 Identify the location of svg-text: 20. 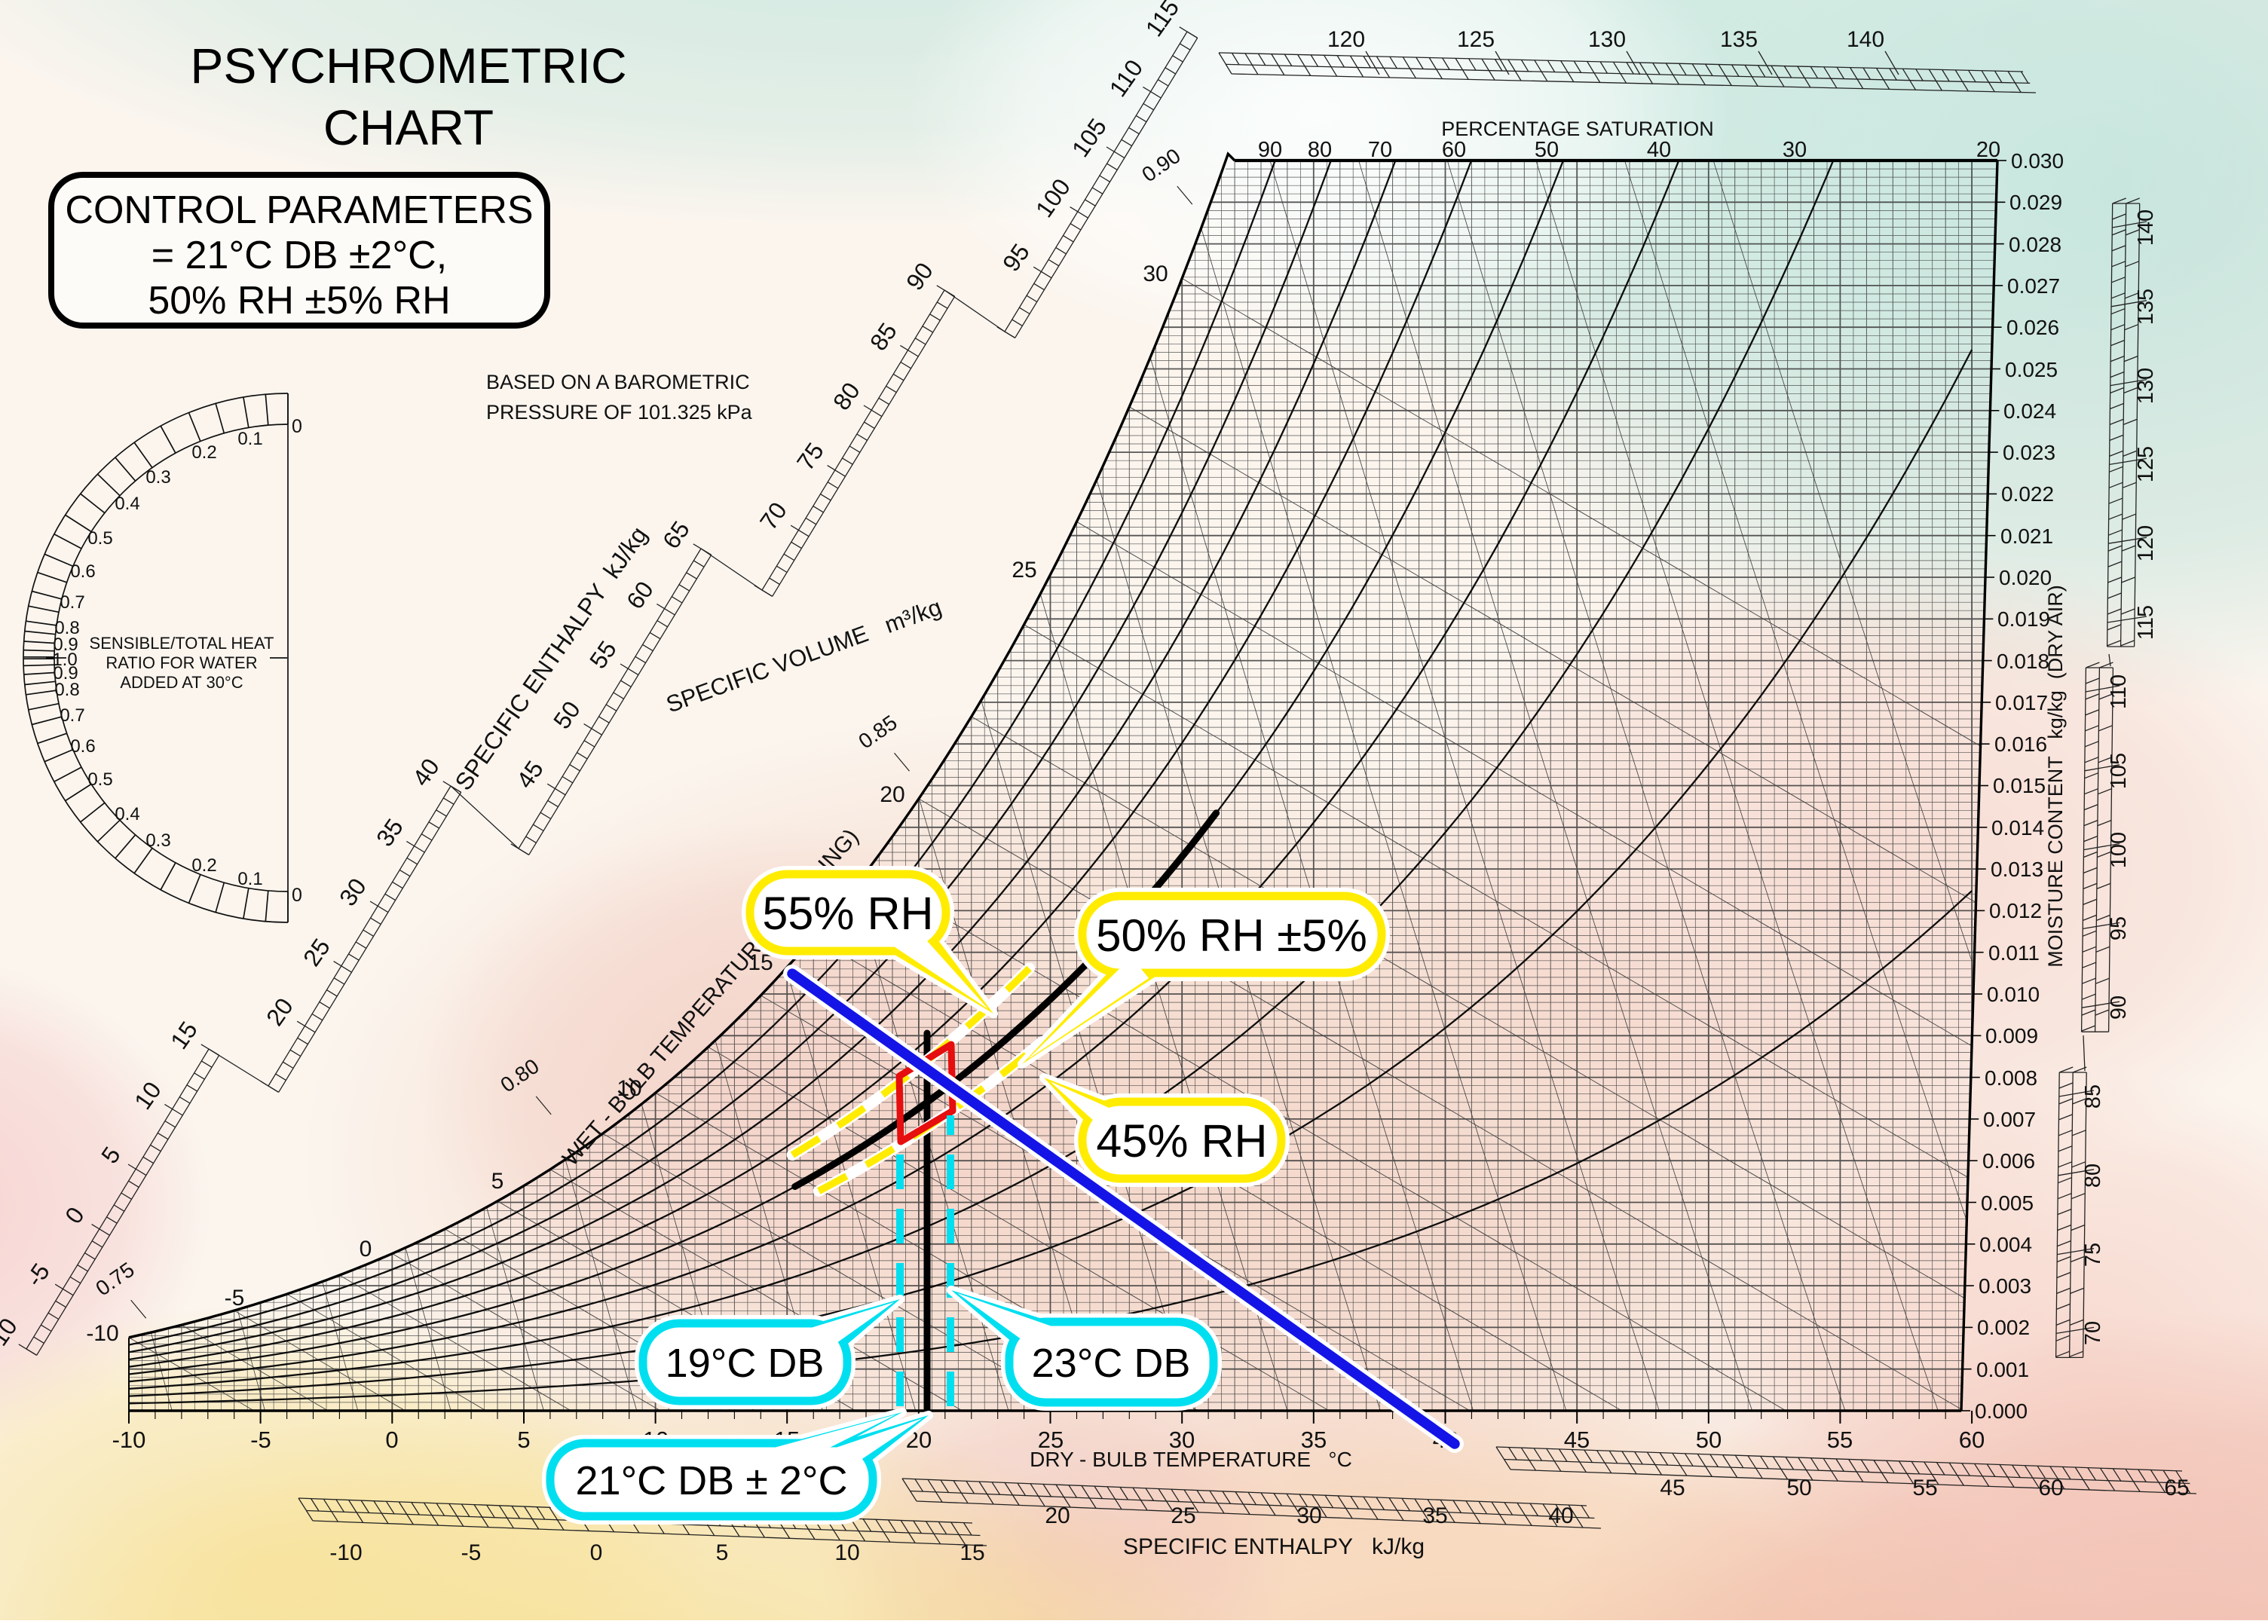
(1988, 150).